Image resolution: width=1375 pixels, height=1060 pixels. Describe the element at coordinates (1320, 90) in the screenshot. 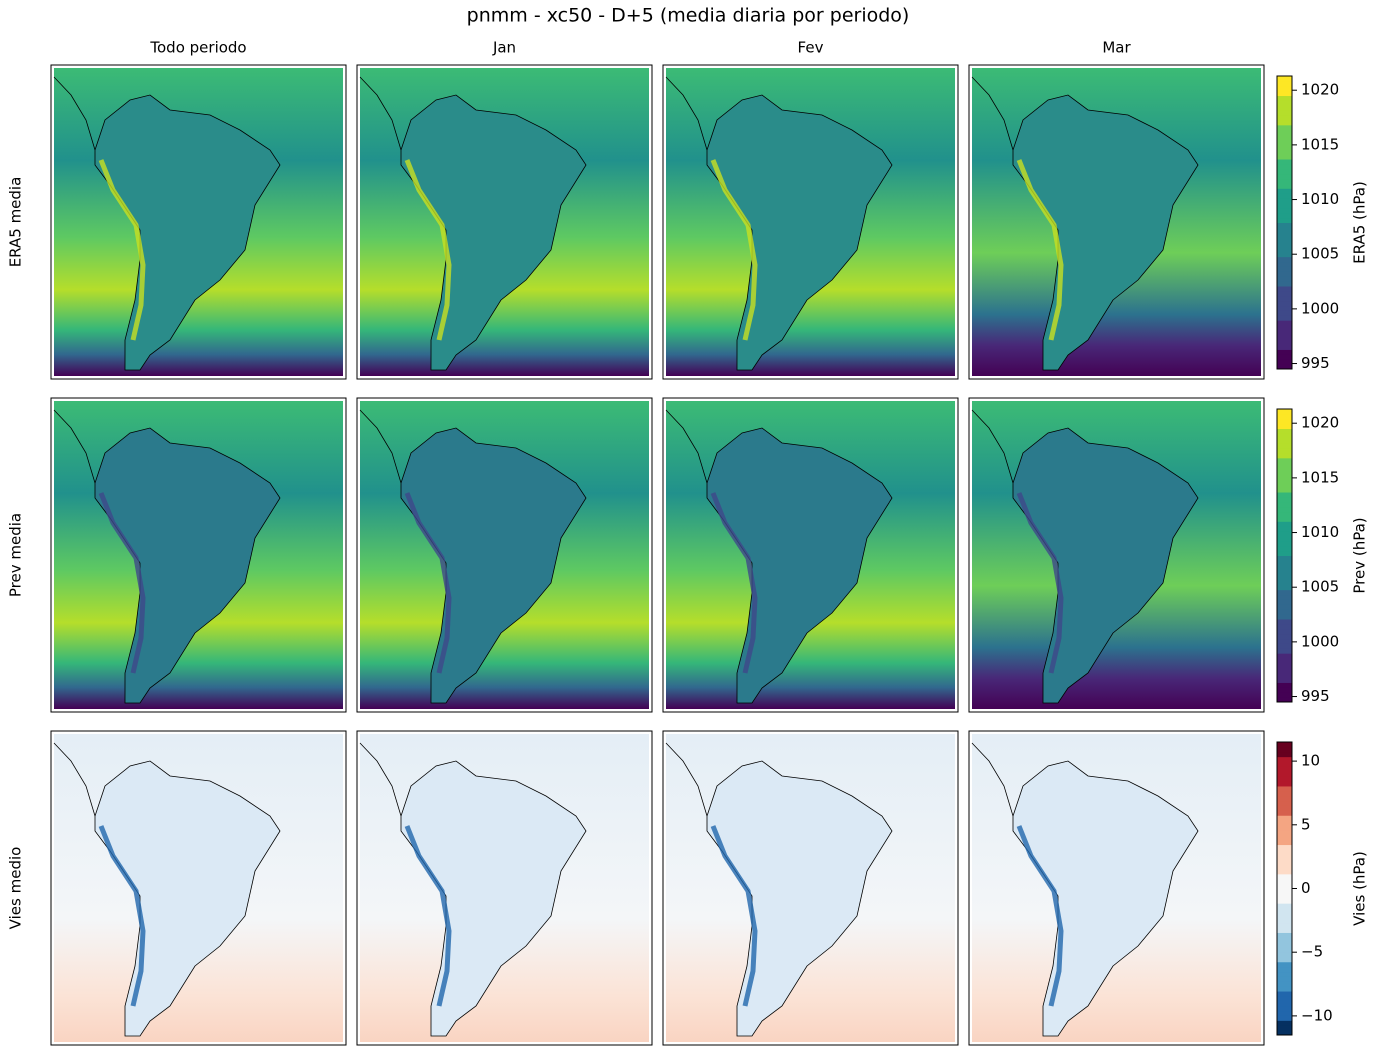

I see `colorbar-tick-label: 1020` at that location.